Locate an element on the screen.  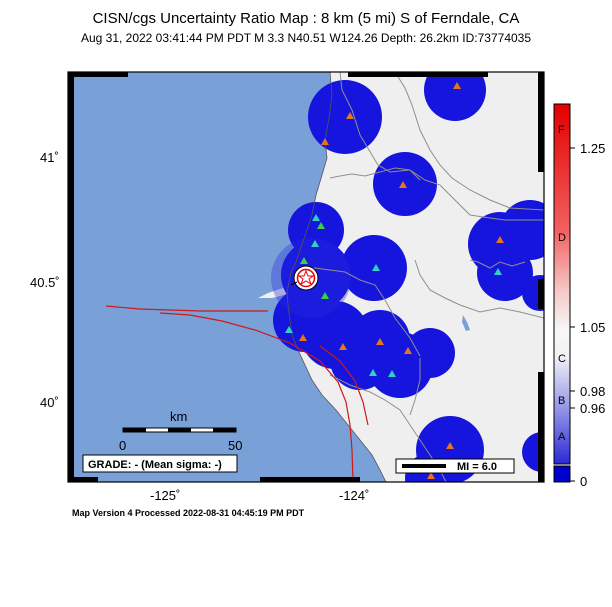
grade-letter: A is located at coordinates (562, 437).